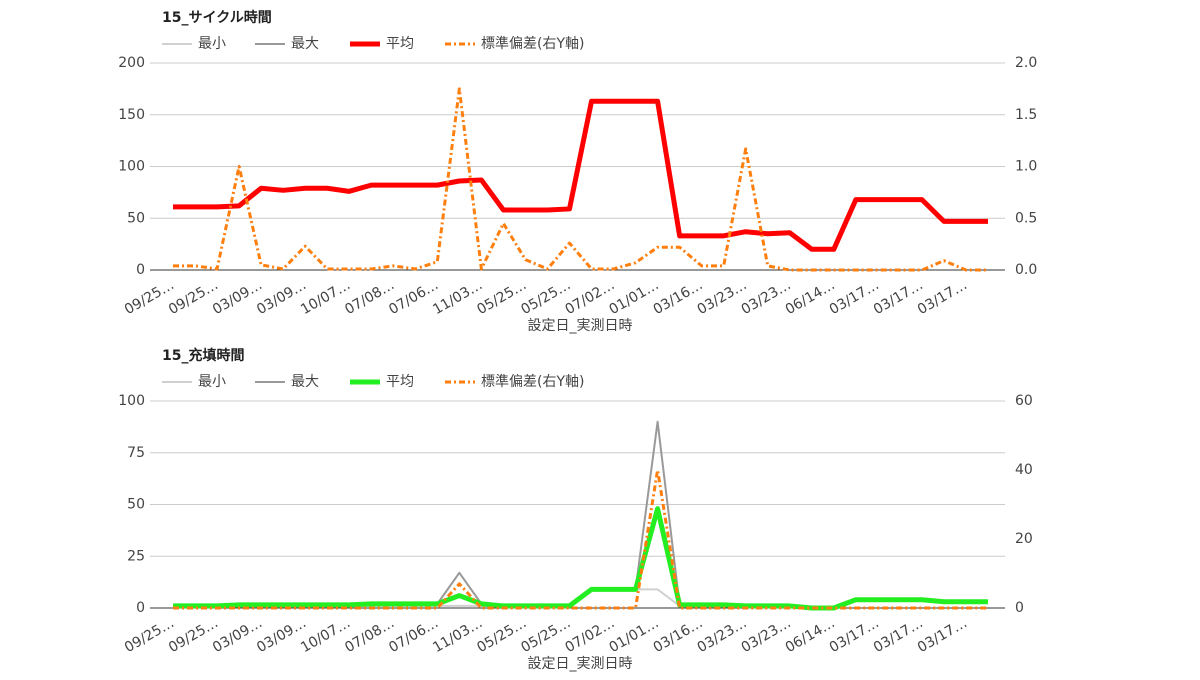 The height and width of the screenshot is (680, 1200). What do you see at coordinates (1026, 167) in the screenshot?
I see `y2-tick-label: 1.0` at bounding box center [1026, 167].